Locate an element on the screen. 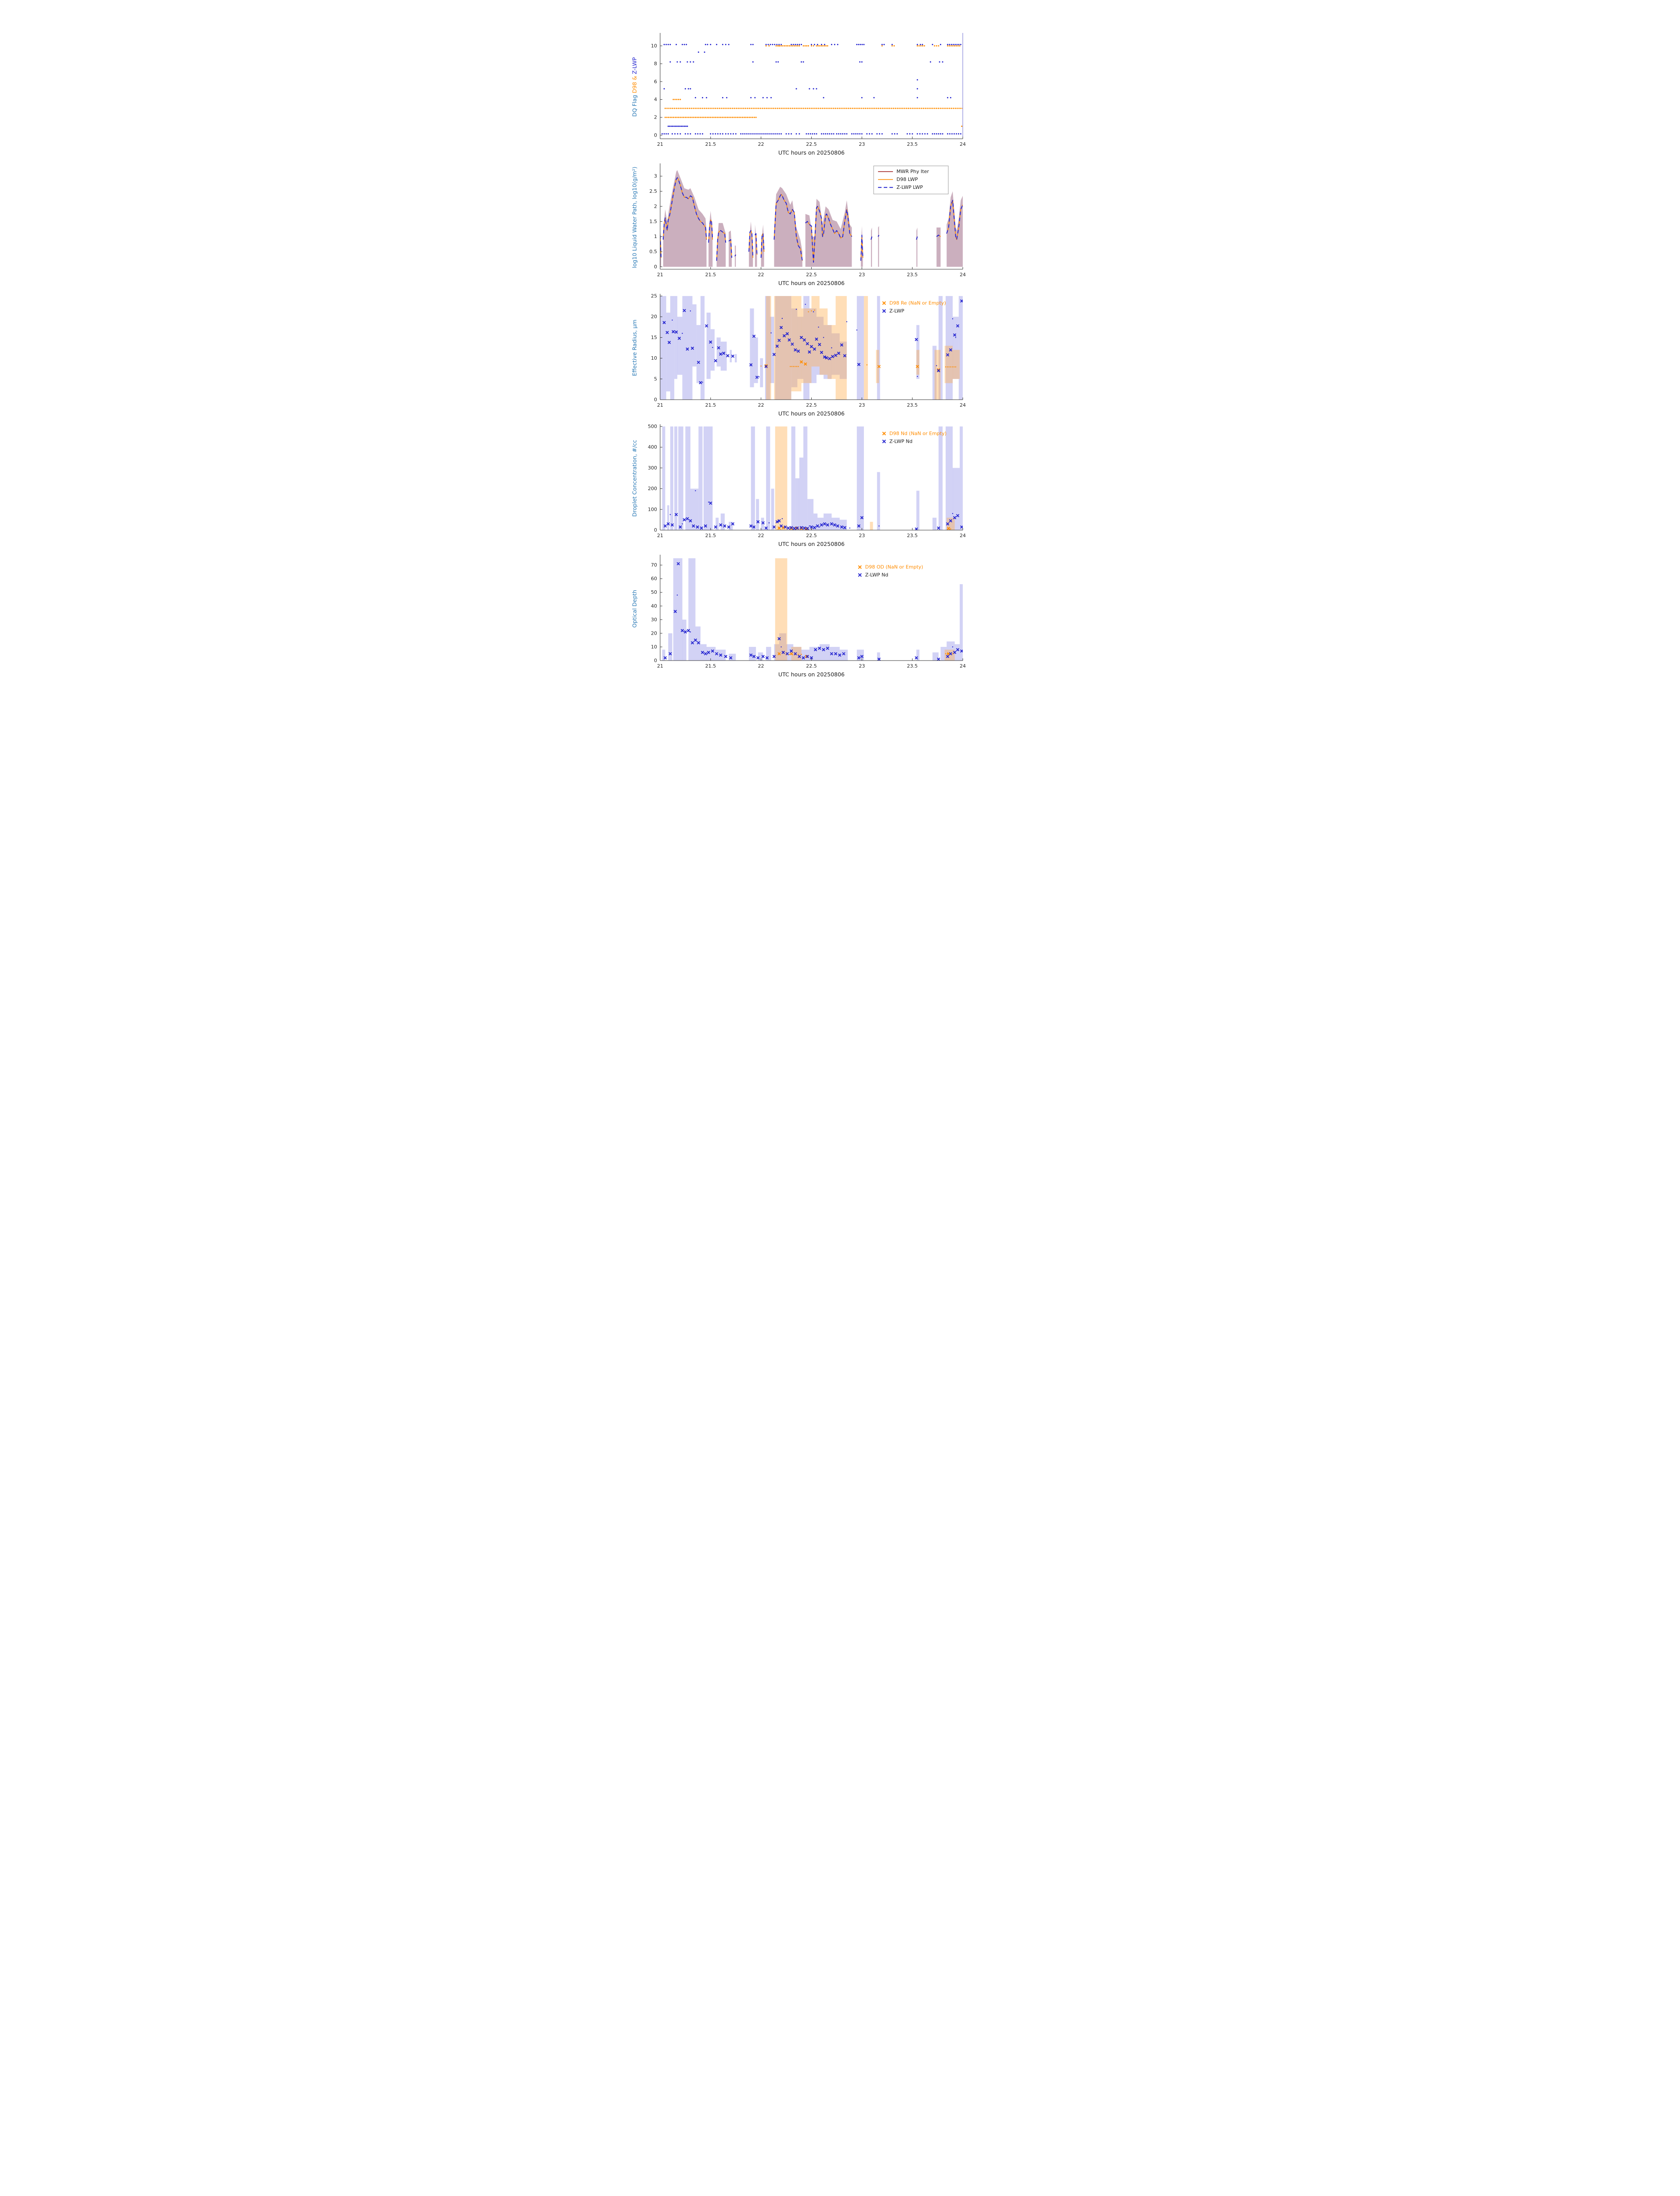 The image size is (1680, 2196). zlwp-od-band is located at coordinates (812, 609).